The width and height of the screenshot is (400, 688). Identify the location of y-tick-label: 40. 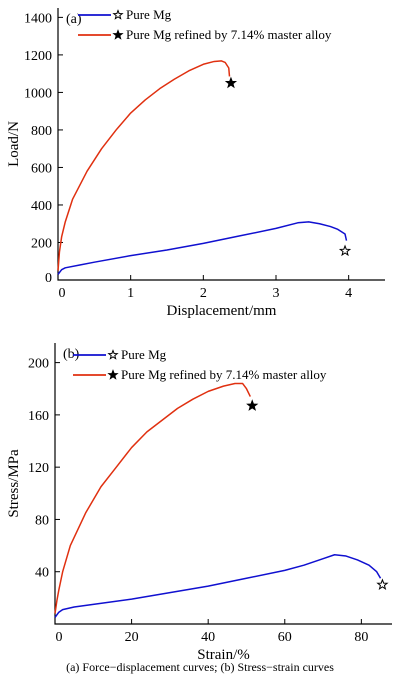
(42, 573).